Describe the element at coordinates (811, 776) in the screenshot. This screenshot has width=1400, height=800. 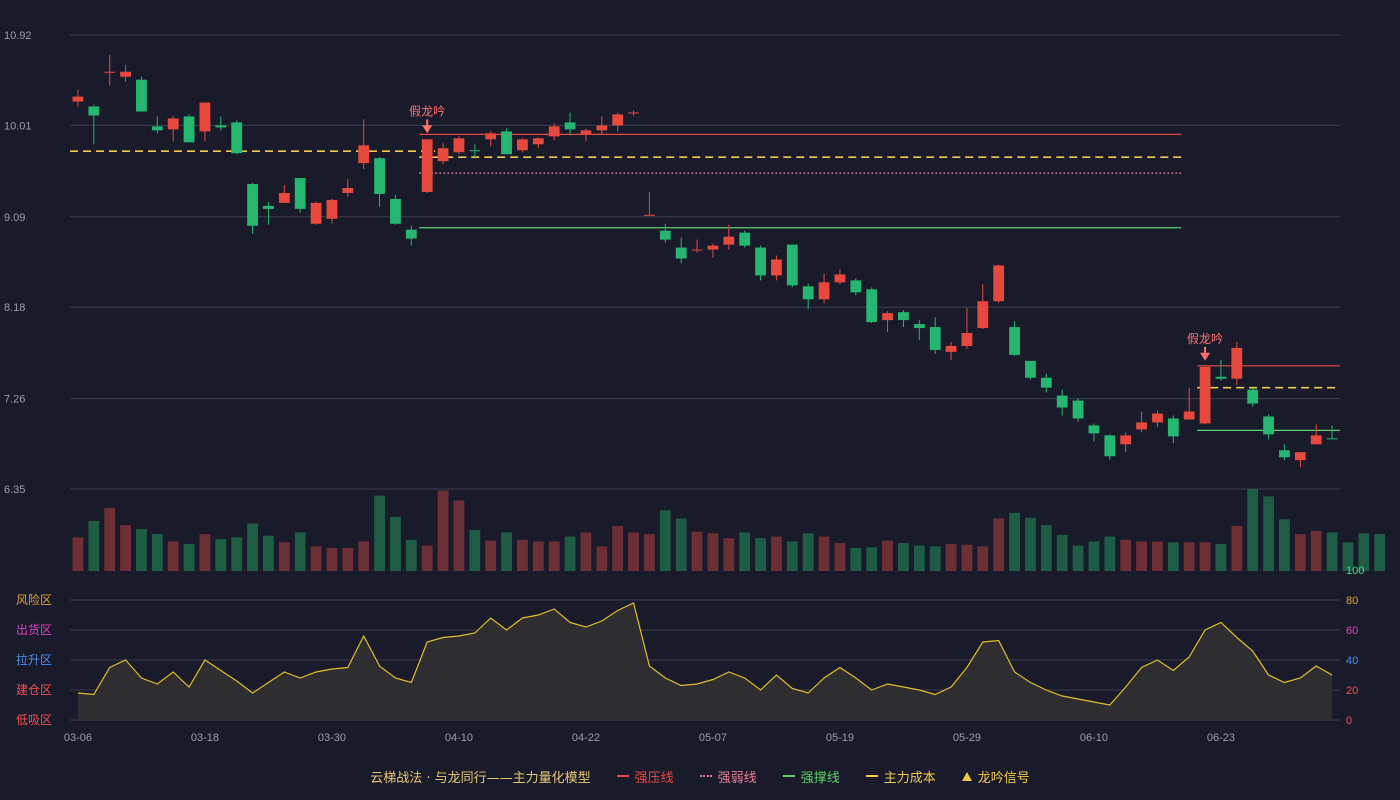
I see `legend-item-support: 强撑线` at that location.